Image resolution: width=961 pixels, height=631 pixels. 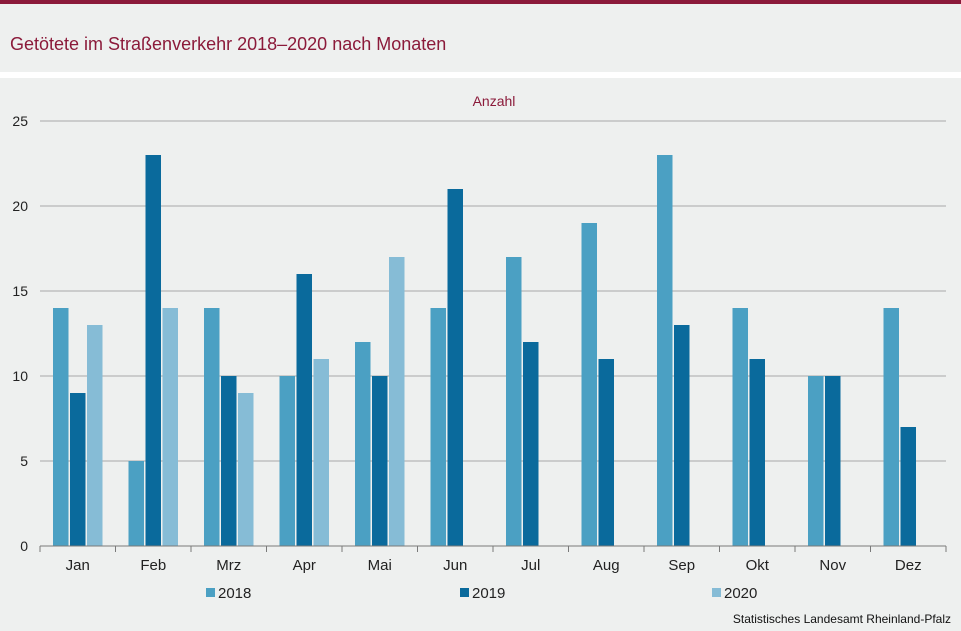 I want to click on bar-2019-jul, so click(x=531, y=444).